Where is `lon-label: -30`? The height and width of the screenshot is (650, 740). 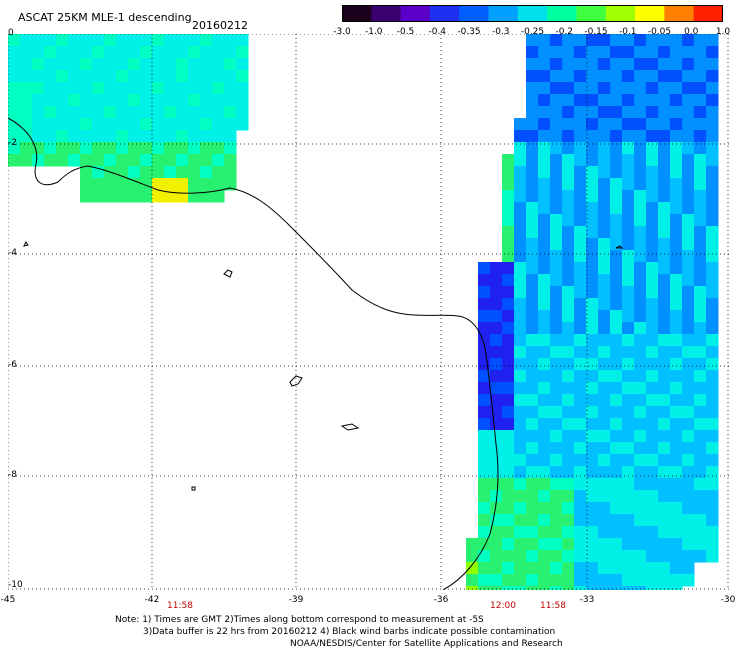 lon-label: -30 is located at coordinates (728, 600).